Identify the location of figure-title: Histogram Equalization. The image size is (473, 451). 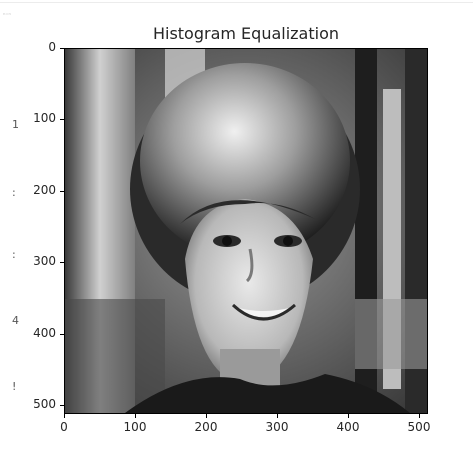
(246, 33).